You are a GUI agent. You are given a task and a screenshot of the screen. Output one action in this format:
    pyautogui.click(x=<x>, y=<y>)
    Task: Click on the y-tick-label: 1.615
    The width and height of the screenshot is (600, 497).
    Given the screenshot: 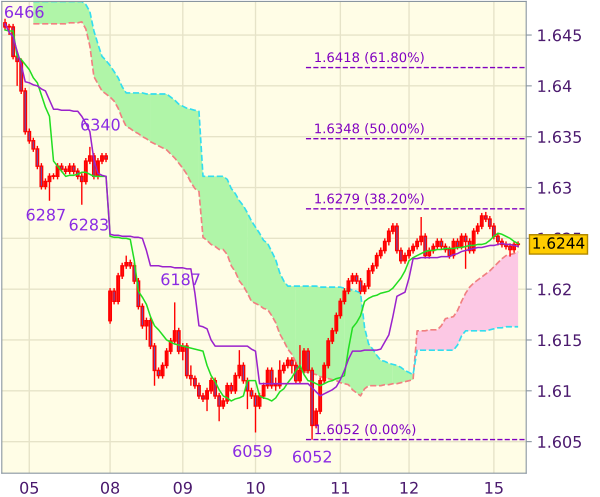 What is the action you would take?
    pyautogui.click(x=559, y=340)
    